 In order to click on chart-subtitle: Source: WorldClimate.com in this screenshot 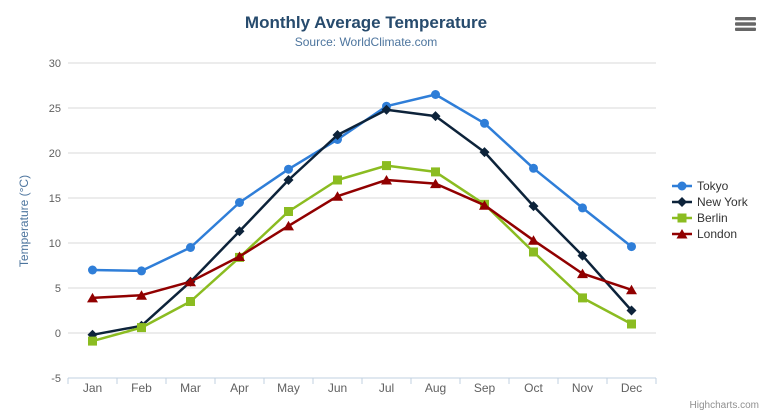, I will do `click(366, 42)`.